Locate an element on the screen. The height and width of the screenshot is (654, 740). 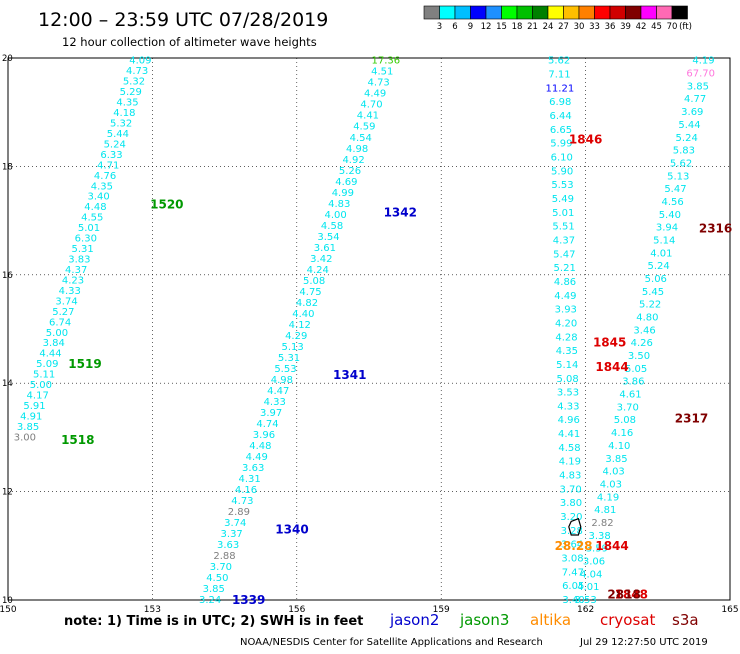
wave-height-value: 4.26 is located at coordinates (642, 343).